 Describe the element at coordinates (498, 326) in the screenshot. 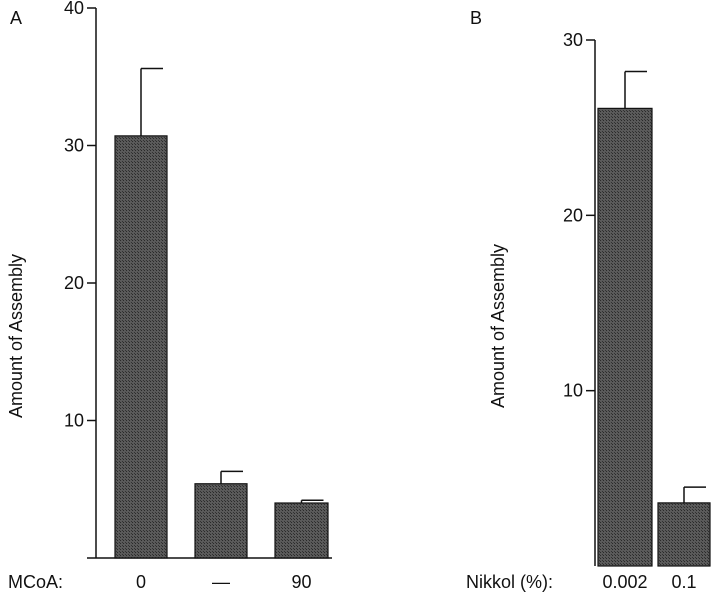

I see `panel-b-y-axis-label: Amount of Assembly` at that location.